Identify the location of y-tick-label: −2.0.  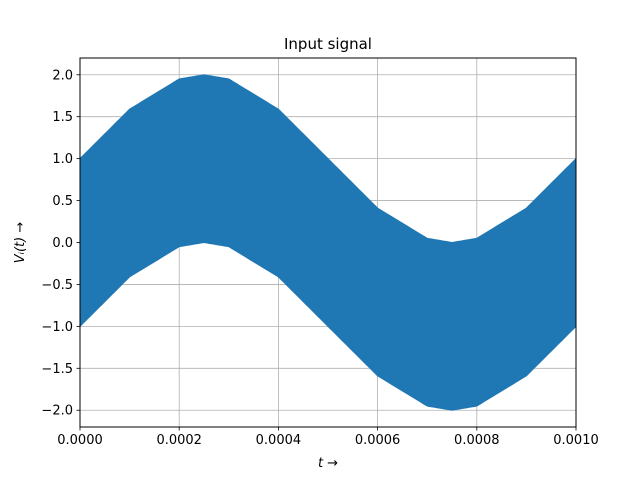
(57, 411).